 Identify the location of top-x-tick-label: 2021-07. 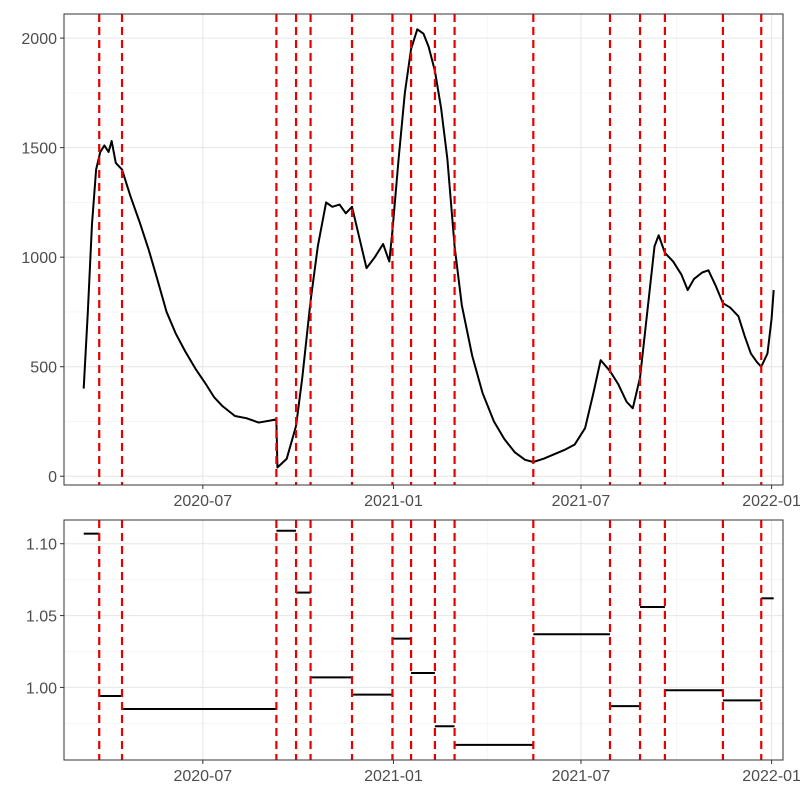
(581, 501).